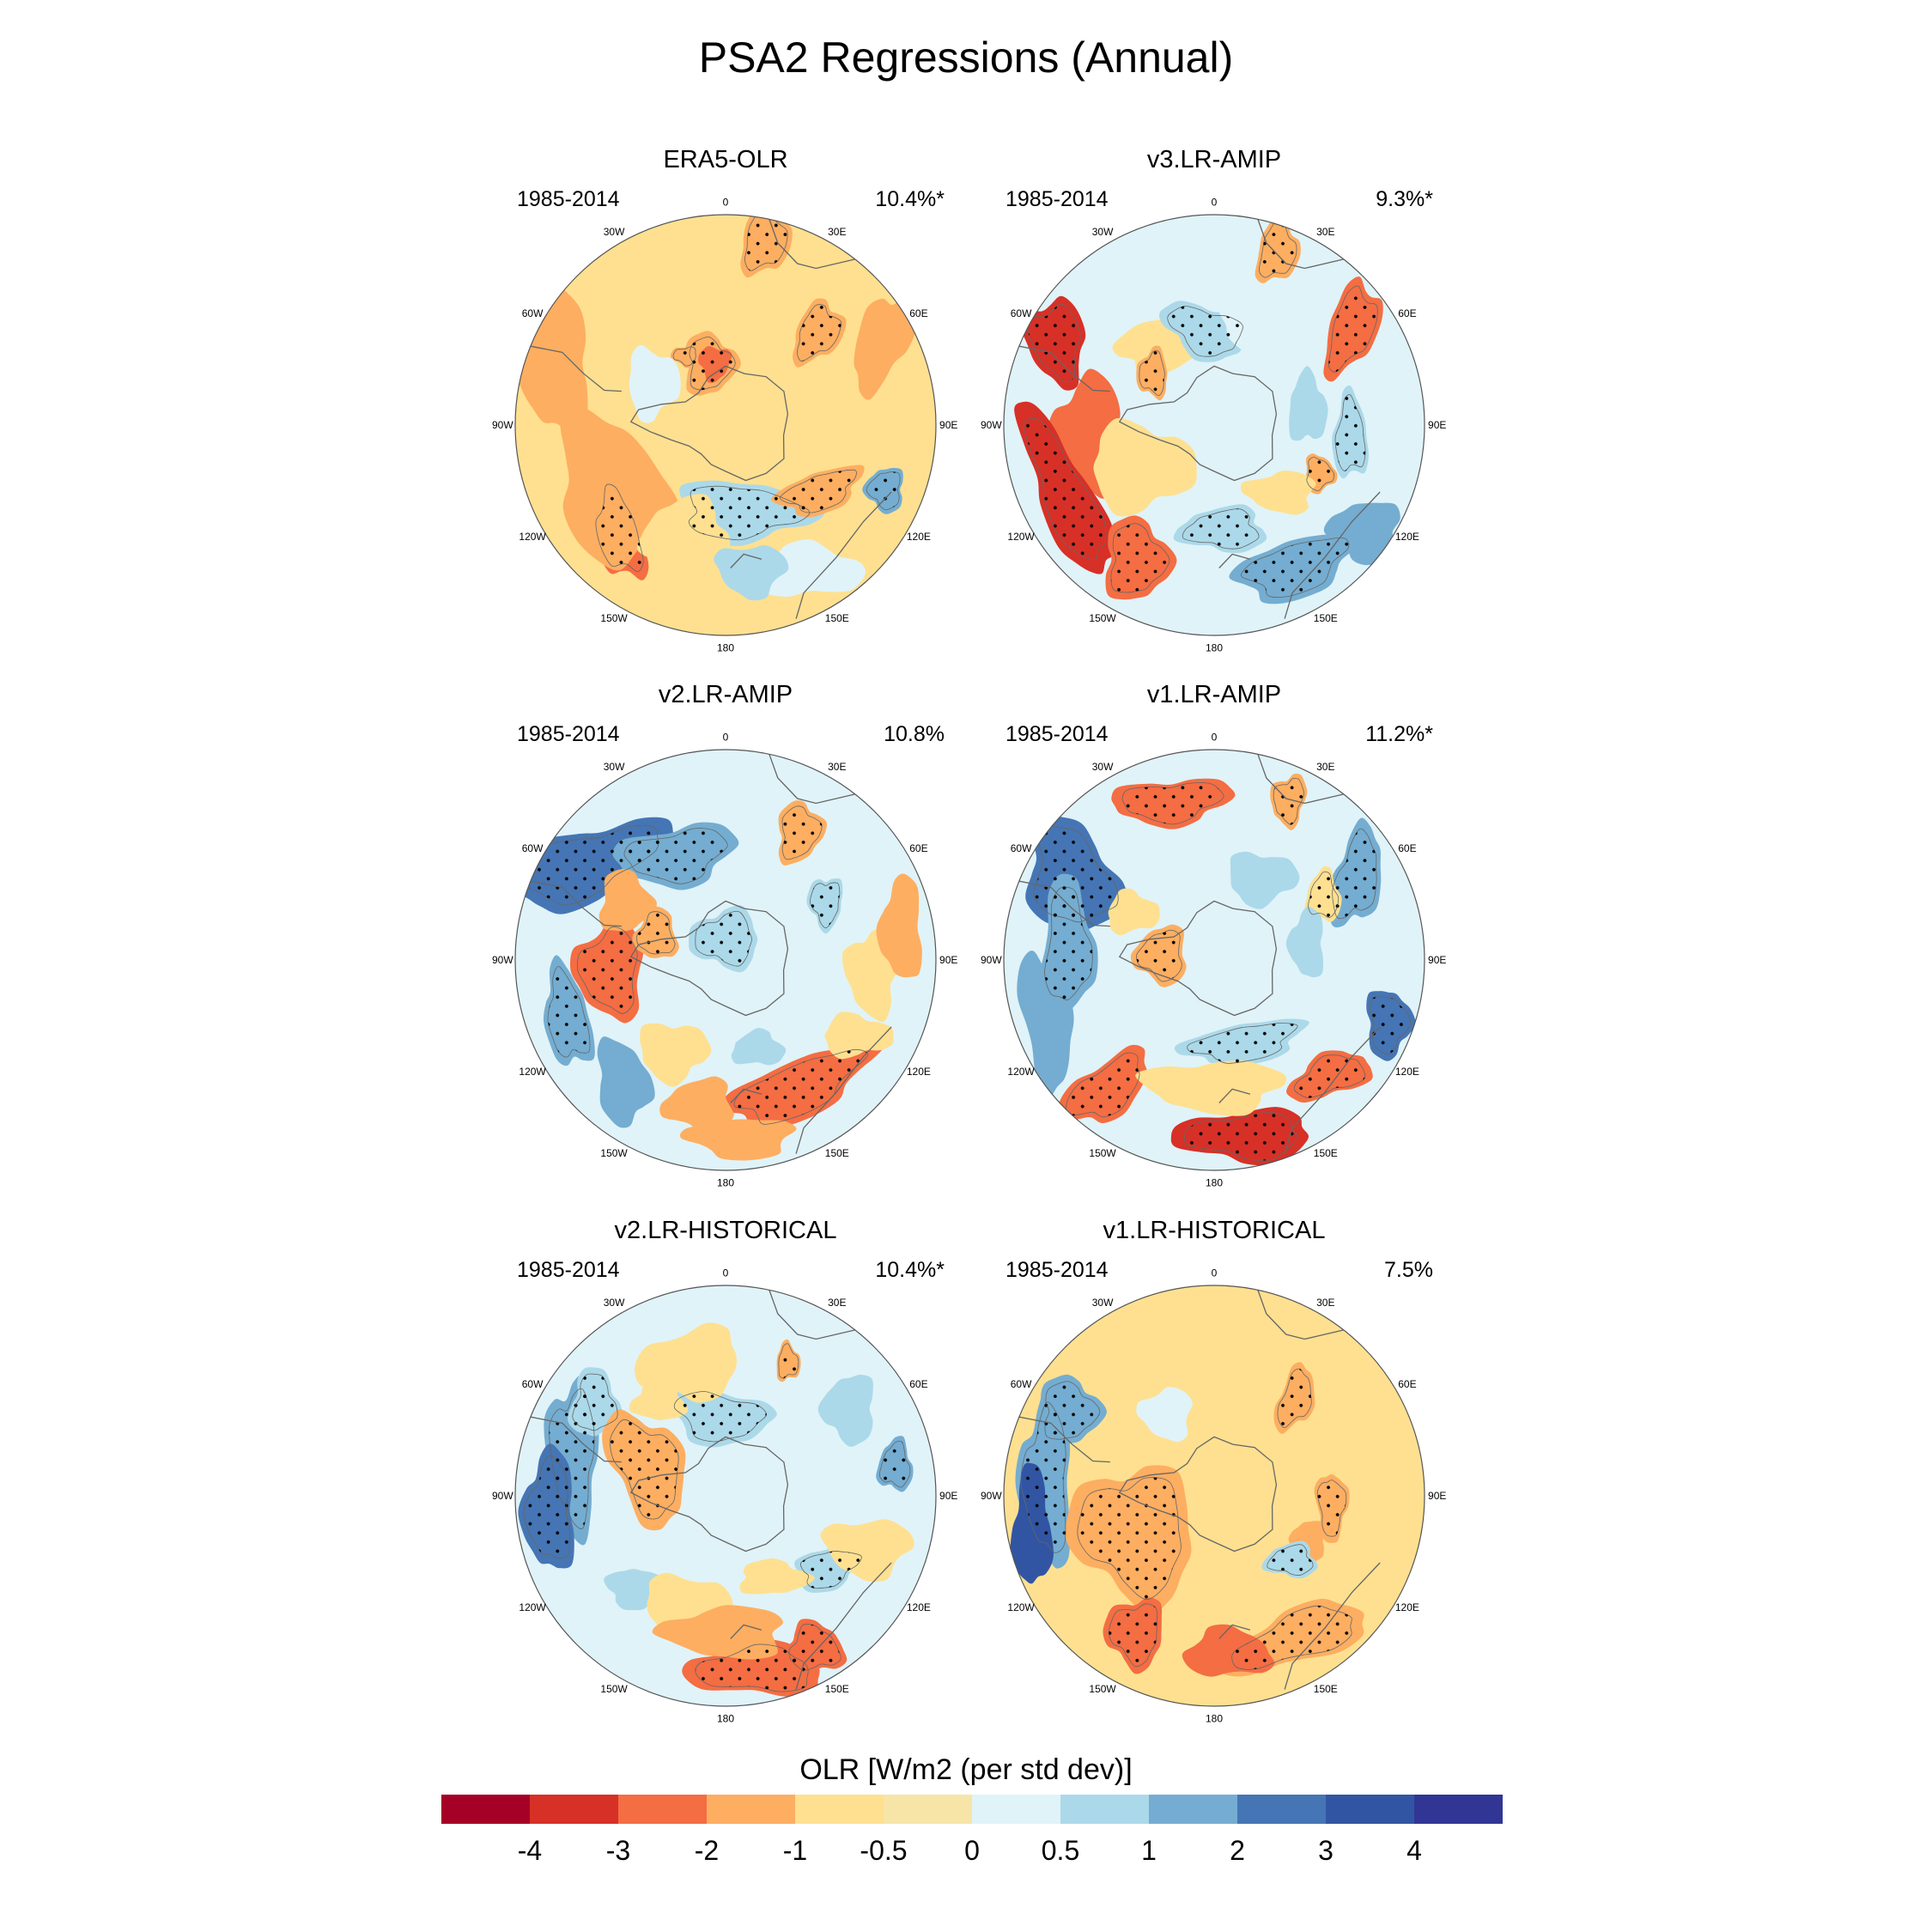 Image resolution: width=1932 pixels, height=1932 pixels. I want to click on panel-period: 1985-2014, so click(1057, 199).